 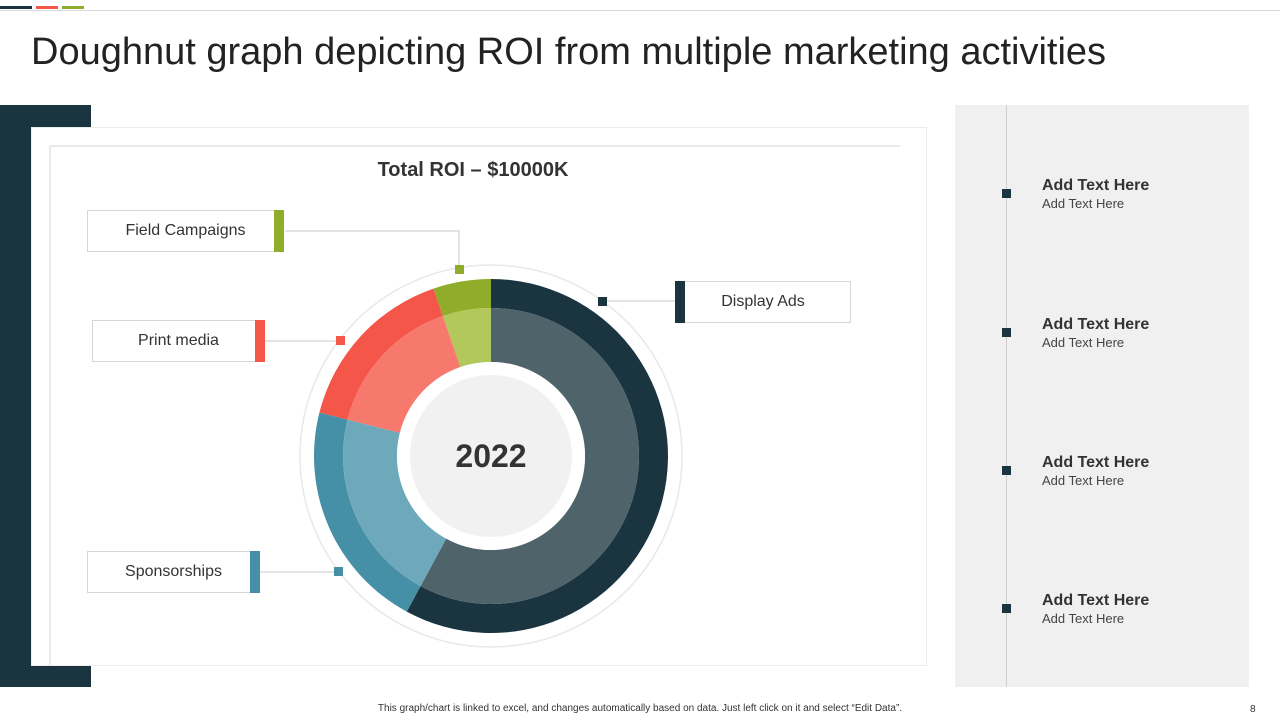 I want to click on label-sponsorships-text: Sponsorships, so click(x=173, y=571).